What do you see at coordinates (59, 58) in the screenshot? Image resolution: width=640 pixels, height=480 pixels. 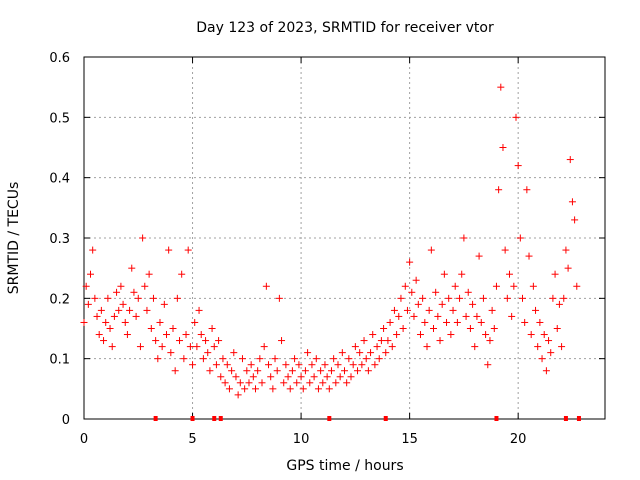 I see `y-tick-label: 0.6` at bounding box center [59, 58].